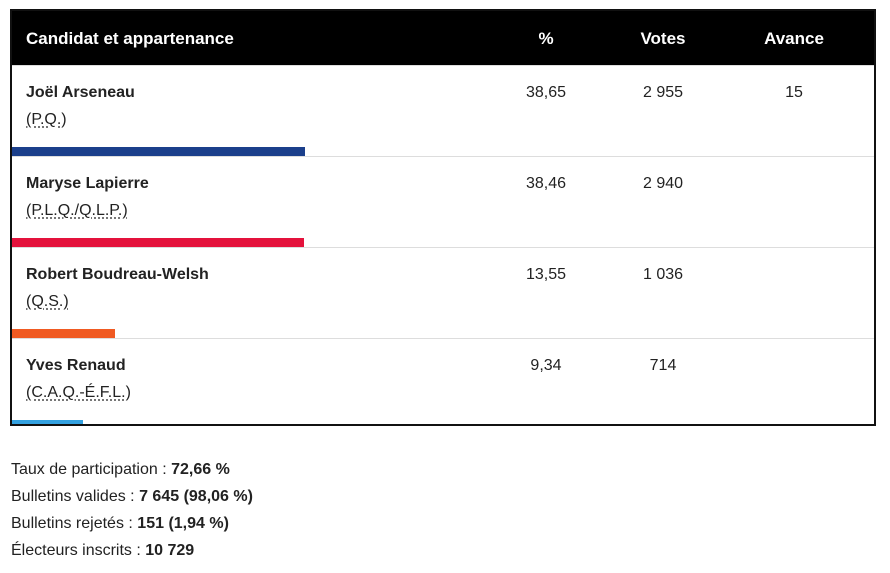 Image resolution: width=890 pixels, height=573 pixels. I want to click on party-link: (Q.S.), so click(47, 301).